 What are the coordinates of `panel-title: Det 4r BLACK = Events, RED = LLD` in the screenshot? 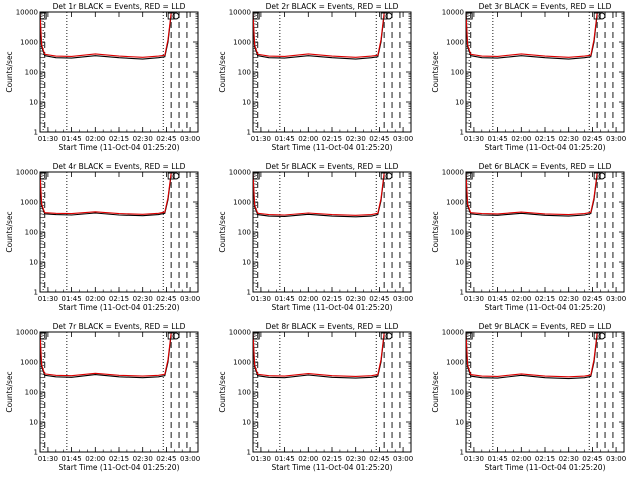 It's located at (119, 166).